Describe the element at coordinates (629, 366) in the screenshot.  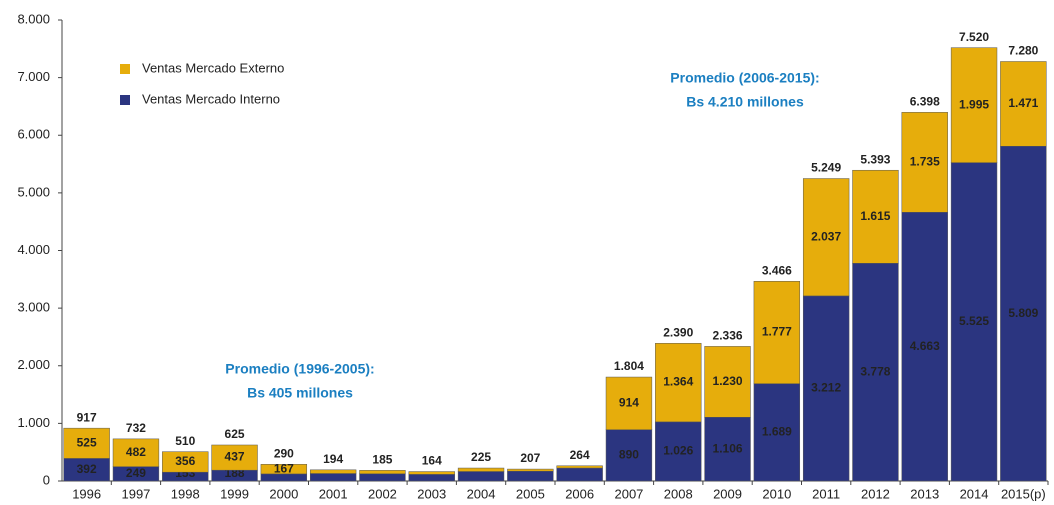
I see `total-label: 1.804` at that location.